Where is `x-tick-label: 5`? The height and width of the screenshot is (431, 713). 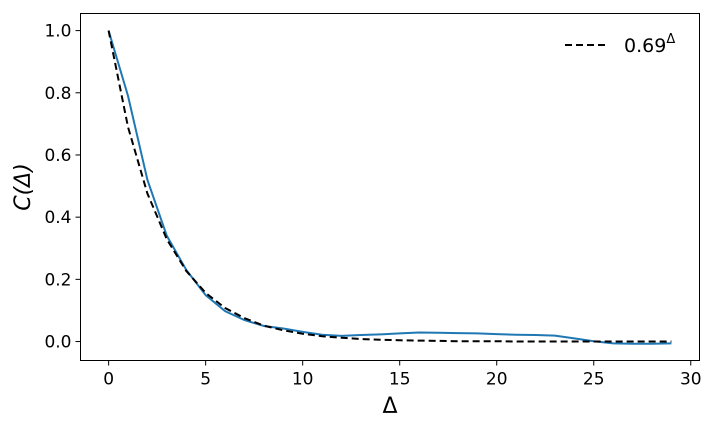 x-tick-label: 5 is located at coordinates (205, 380).